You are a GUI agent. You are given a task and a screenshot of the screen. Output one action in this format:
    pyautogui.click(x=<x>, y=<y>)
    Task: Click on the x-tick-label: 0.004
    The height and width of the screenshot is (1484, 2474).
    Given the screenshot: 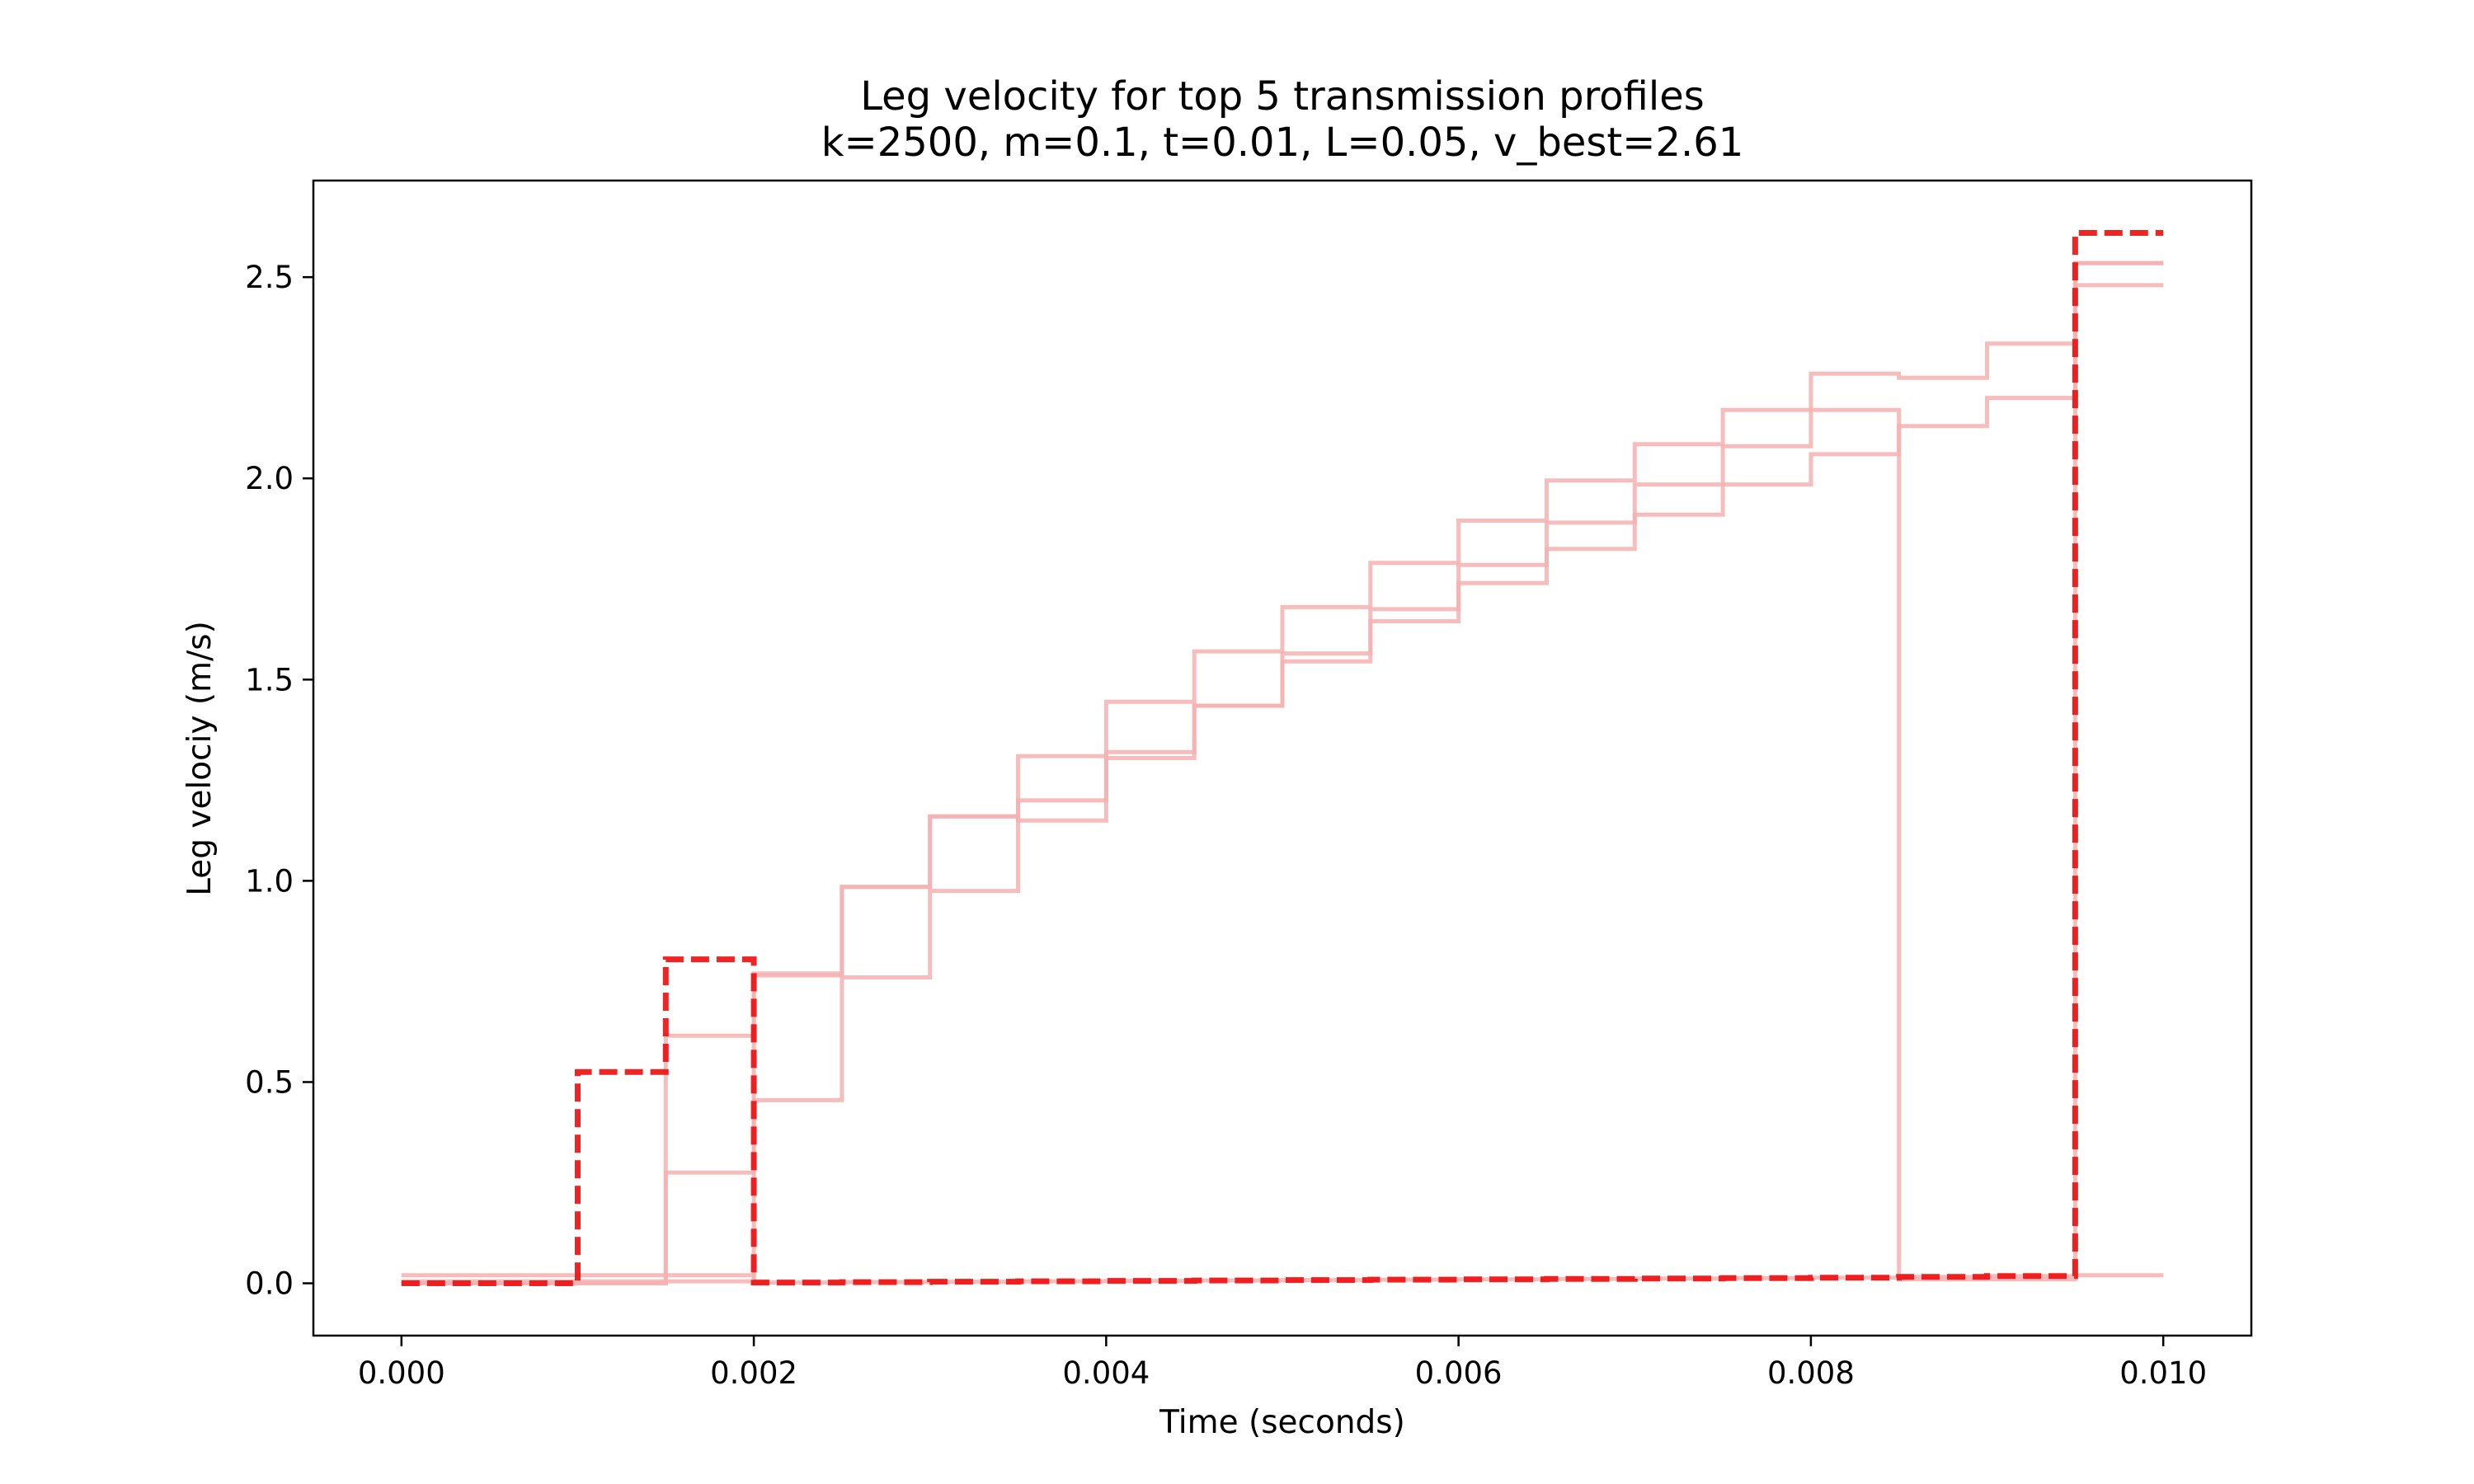 What is the action you would take?
    pyautogui.click(x=1106, y=1373)
    